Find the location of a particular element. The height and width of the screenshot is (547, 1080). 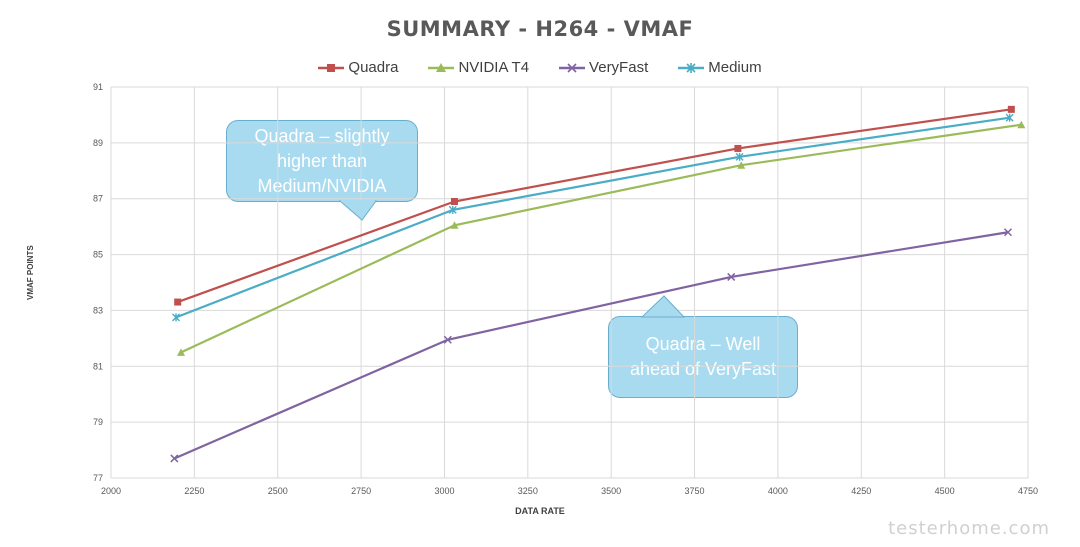

annotation-line: Quadra – slightly is located at coordinates (322, 135).